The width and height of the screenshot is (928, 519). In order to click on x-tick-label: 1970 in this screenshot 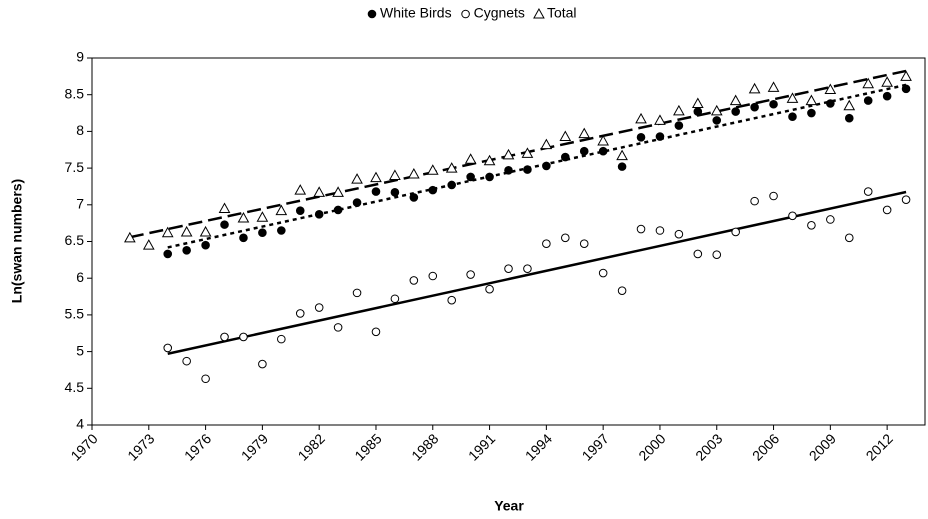, I will do `click(83, 446)`.